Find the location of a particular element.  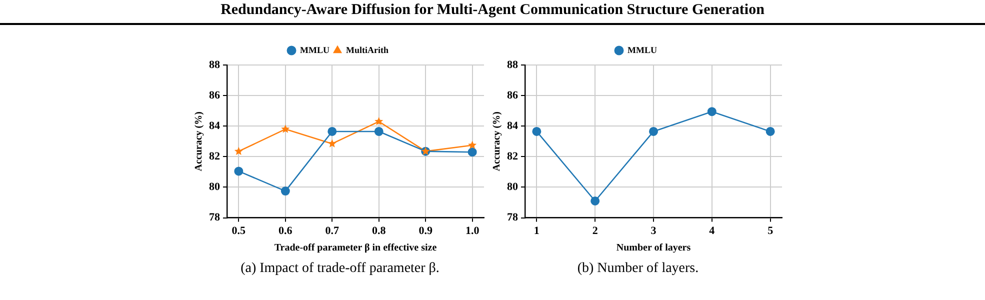

text: (a) Impact of trade-off parameter β. is located at coordinates (340, 269).